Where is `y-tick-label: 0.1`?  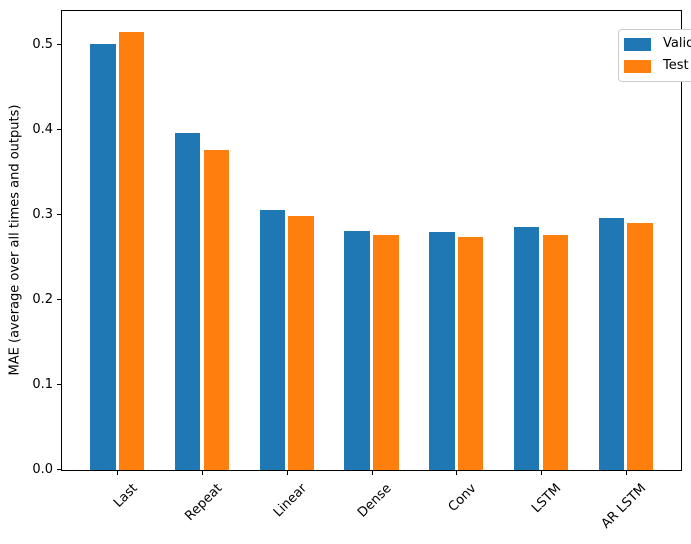 y-tick-label: 0.1 is located at coordinates (42, 384).